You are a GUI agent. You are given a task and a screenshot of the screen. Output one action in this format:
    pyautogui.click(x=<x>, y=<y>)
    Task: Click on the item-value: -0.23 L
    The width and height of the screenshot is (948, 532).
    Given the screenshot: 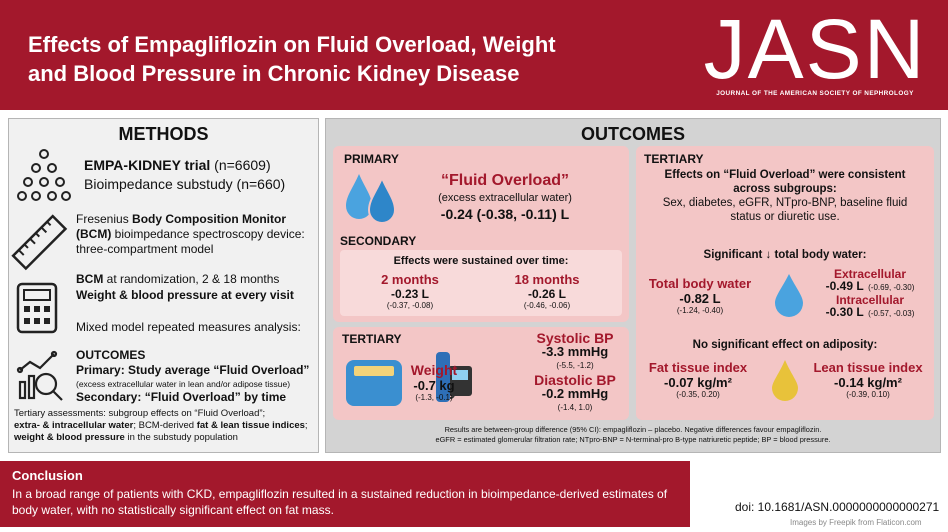 What is the action you would take?
    pyautogui.click(x=409, y=294)
    